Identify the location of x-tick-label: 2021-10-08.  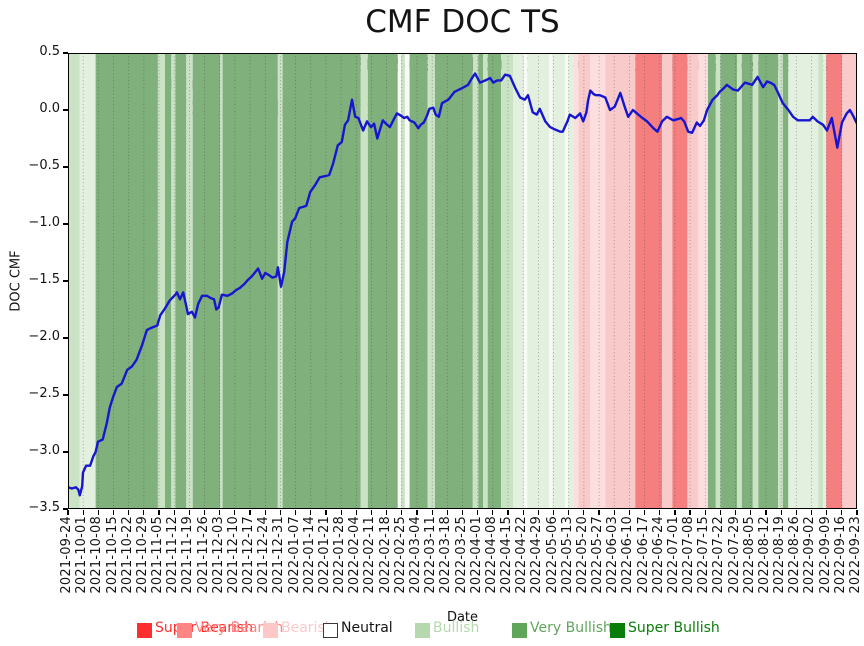
(97, 555).